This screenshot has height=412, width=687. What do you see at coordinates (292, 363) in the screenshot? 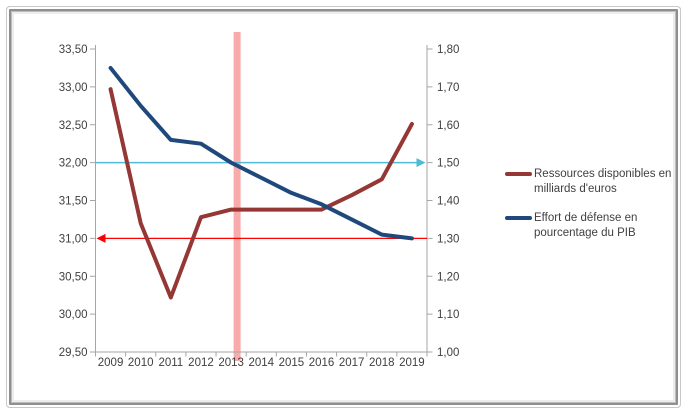
I see `x-axis-tick-label: 2015` at bounding box center [292, 363].